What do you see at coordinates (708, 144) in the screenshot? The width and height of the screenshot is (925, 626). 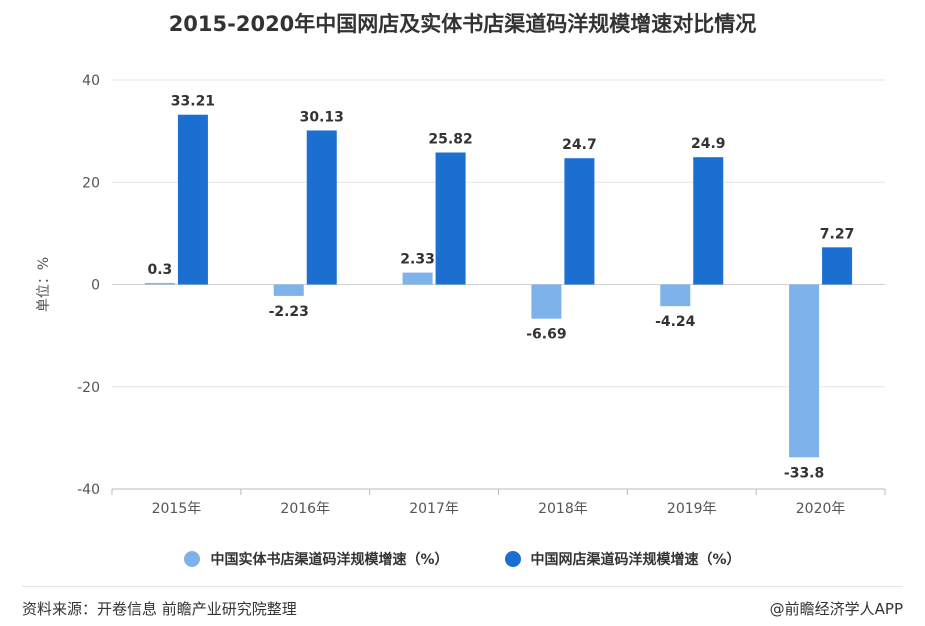 I see `data-label-online: 24.9` at bounding box center [708, 144].